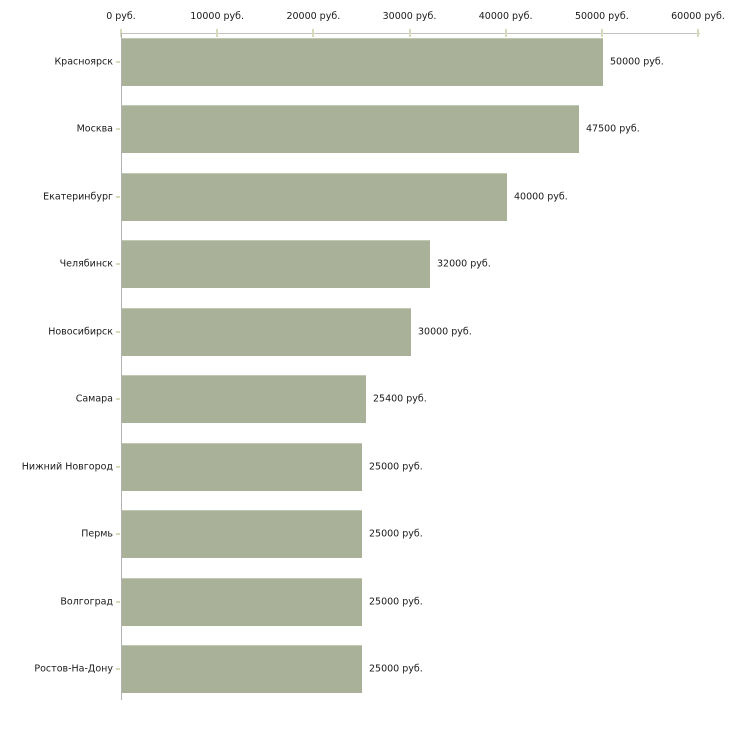  What do you see at coordinates (541, 196) in the screenshot?
I see `bar-value-label: 40000 руб.` at bounding box center [541, 196].